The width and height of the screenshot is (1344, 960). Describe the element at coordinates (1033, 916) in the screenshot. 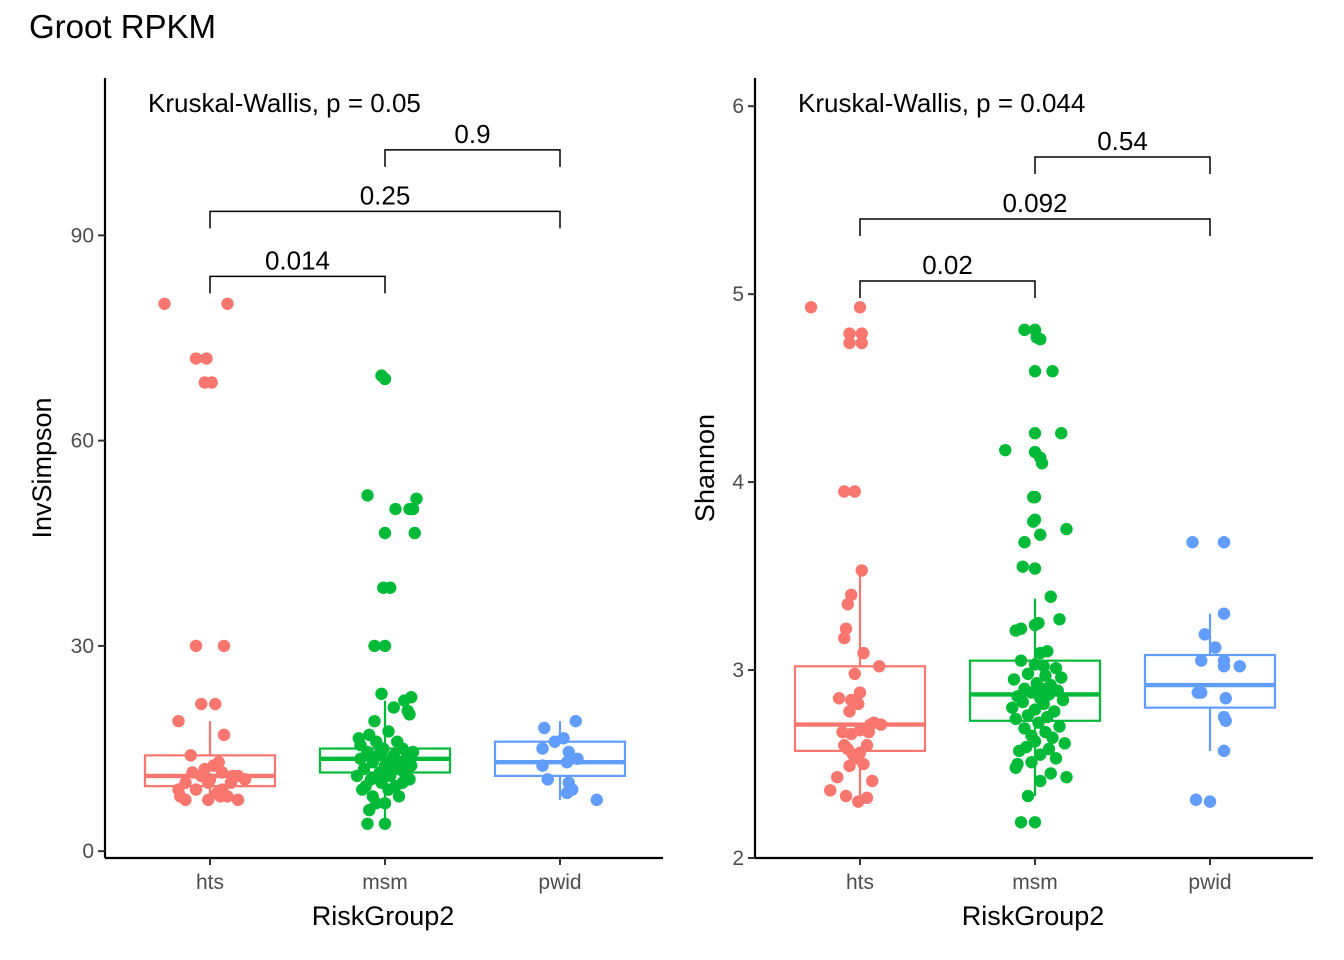

I see `x-axis-label: RiskGroup2` at that location.